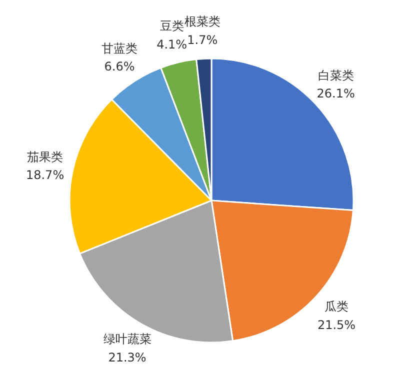 Image resolution: width=400 pixels, height=373 pixels. What do you see at coordinates (202, 21) in the screenshot?
I see `slice-label: 根菜类` at bounding box center [202, 21].